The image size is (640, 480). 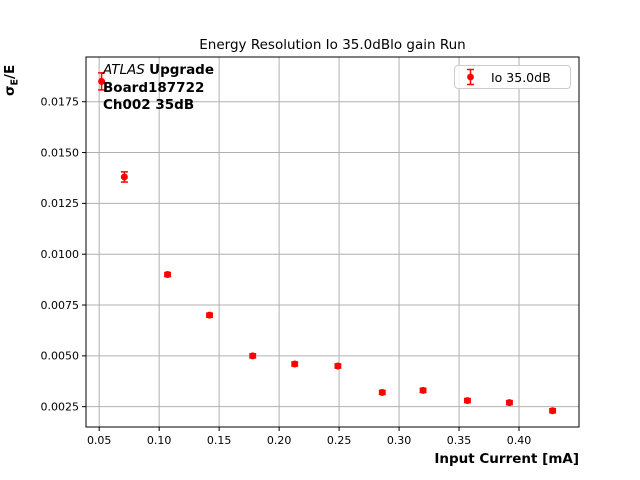 I want to click on annotation-line-3: Ch002 35dB, so click(x=149, y=105).